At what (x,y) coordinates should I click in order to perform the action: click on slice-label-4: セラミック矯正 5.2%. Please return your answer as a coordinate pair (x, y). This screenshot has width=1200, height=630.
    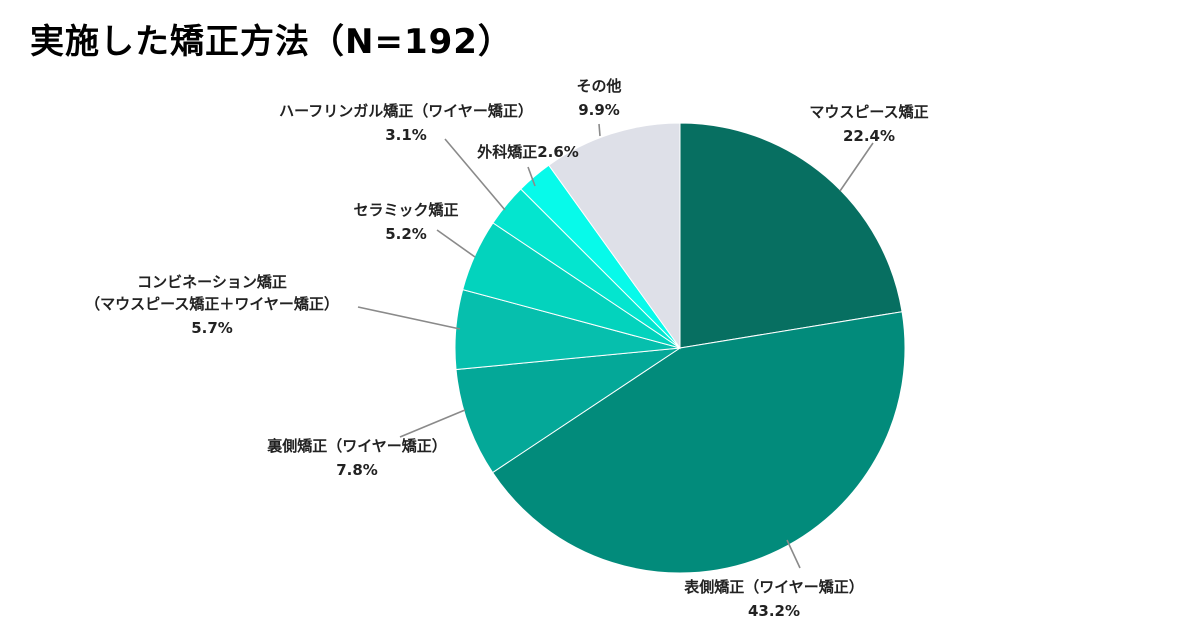
    Looking at the image, I should click on (405, 222).